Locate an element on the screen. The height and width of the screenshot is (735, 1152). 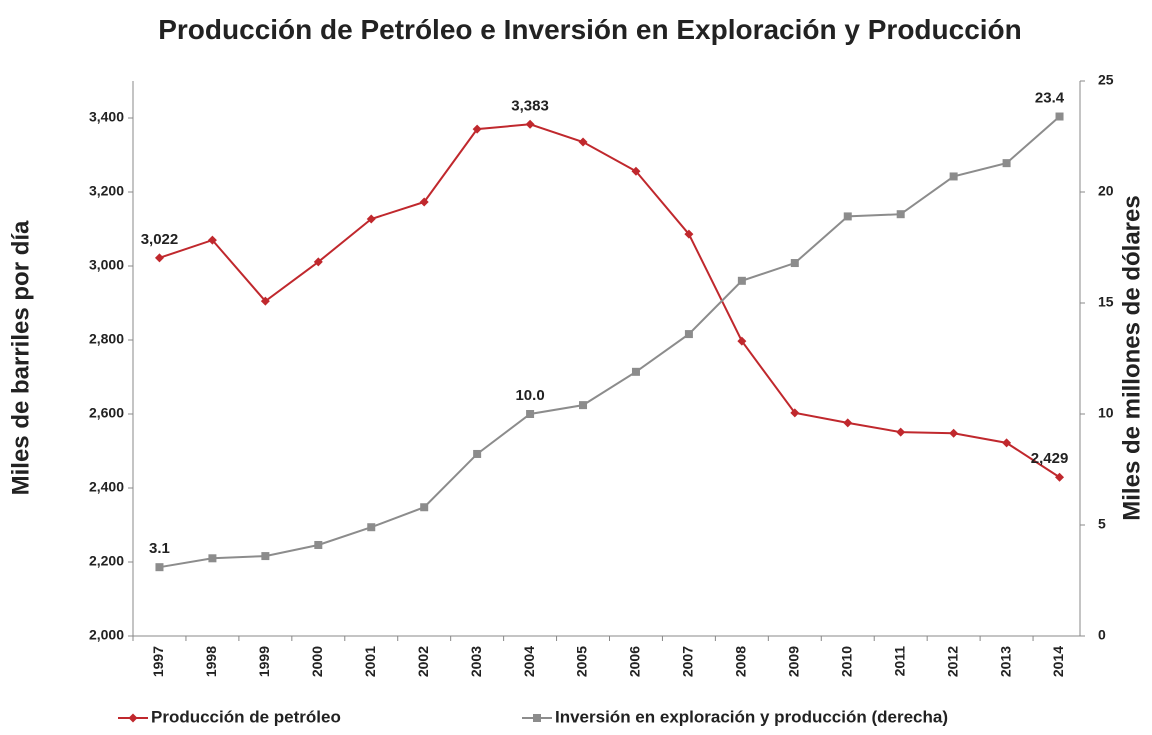
data-label: 3,383 is located at coordinates (530, 105).